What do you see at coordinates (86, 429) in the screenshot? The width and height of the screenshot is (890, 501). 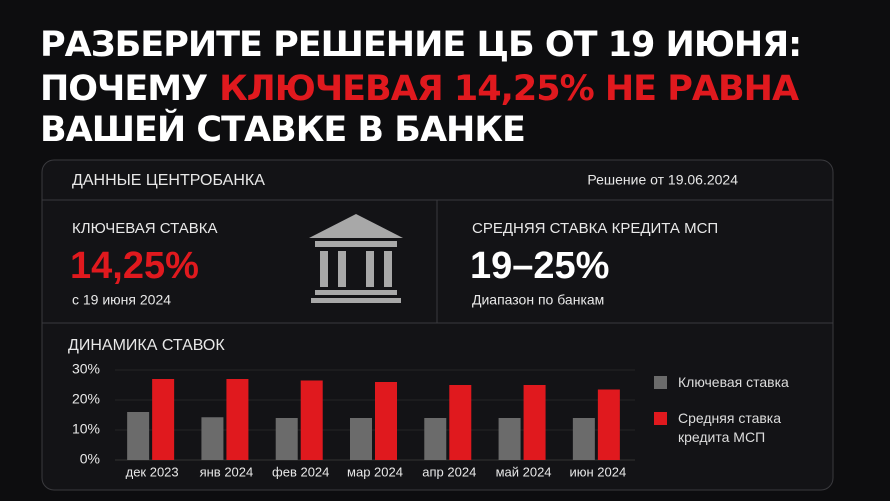 I see `y-tick-label: 10%` at bounding box center [86, 429].